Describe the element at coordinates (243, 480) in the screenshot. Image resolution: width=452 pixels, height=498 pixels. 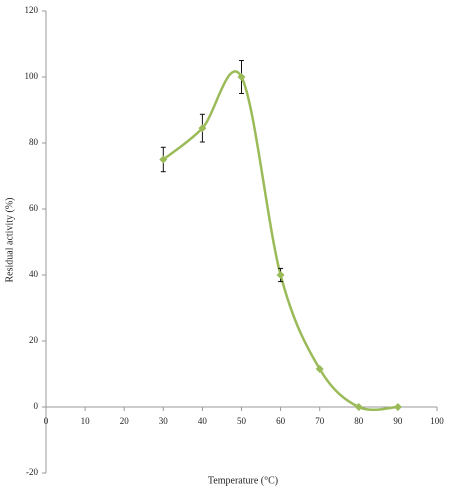
I see `x-axis-label: Temperature (°C)` at that location.